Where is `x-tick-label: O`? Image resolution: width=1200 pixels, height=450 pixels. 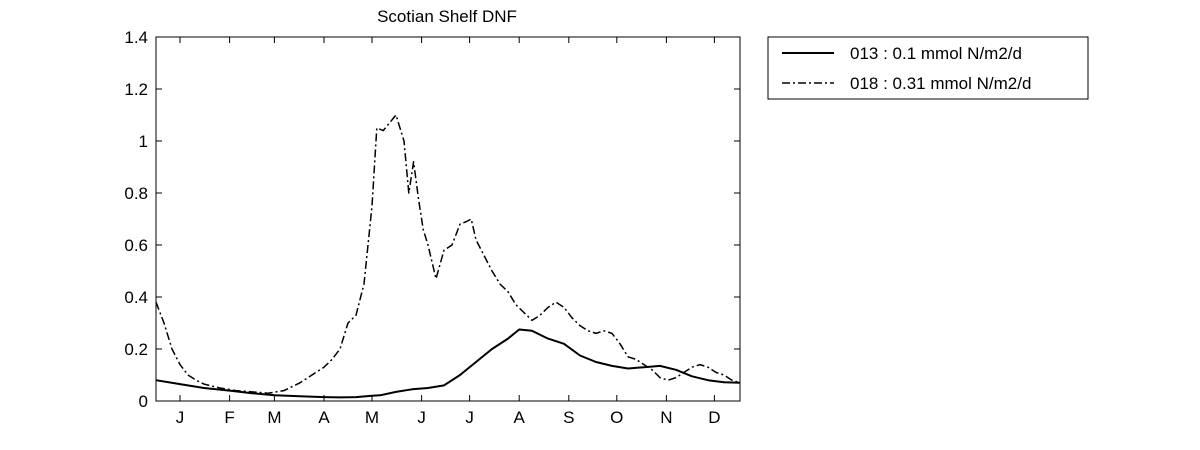 x-tick-label: O is located at coordinates (616, 417).